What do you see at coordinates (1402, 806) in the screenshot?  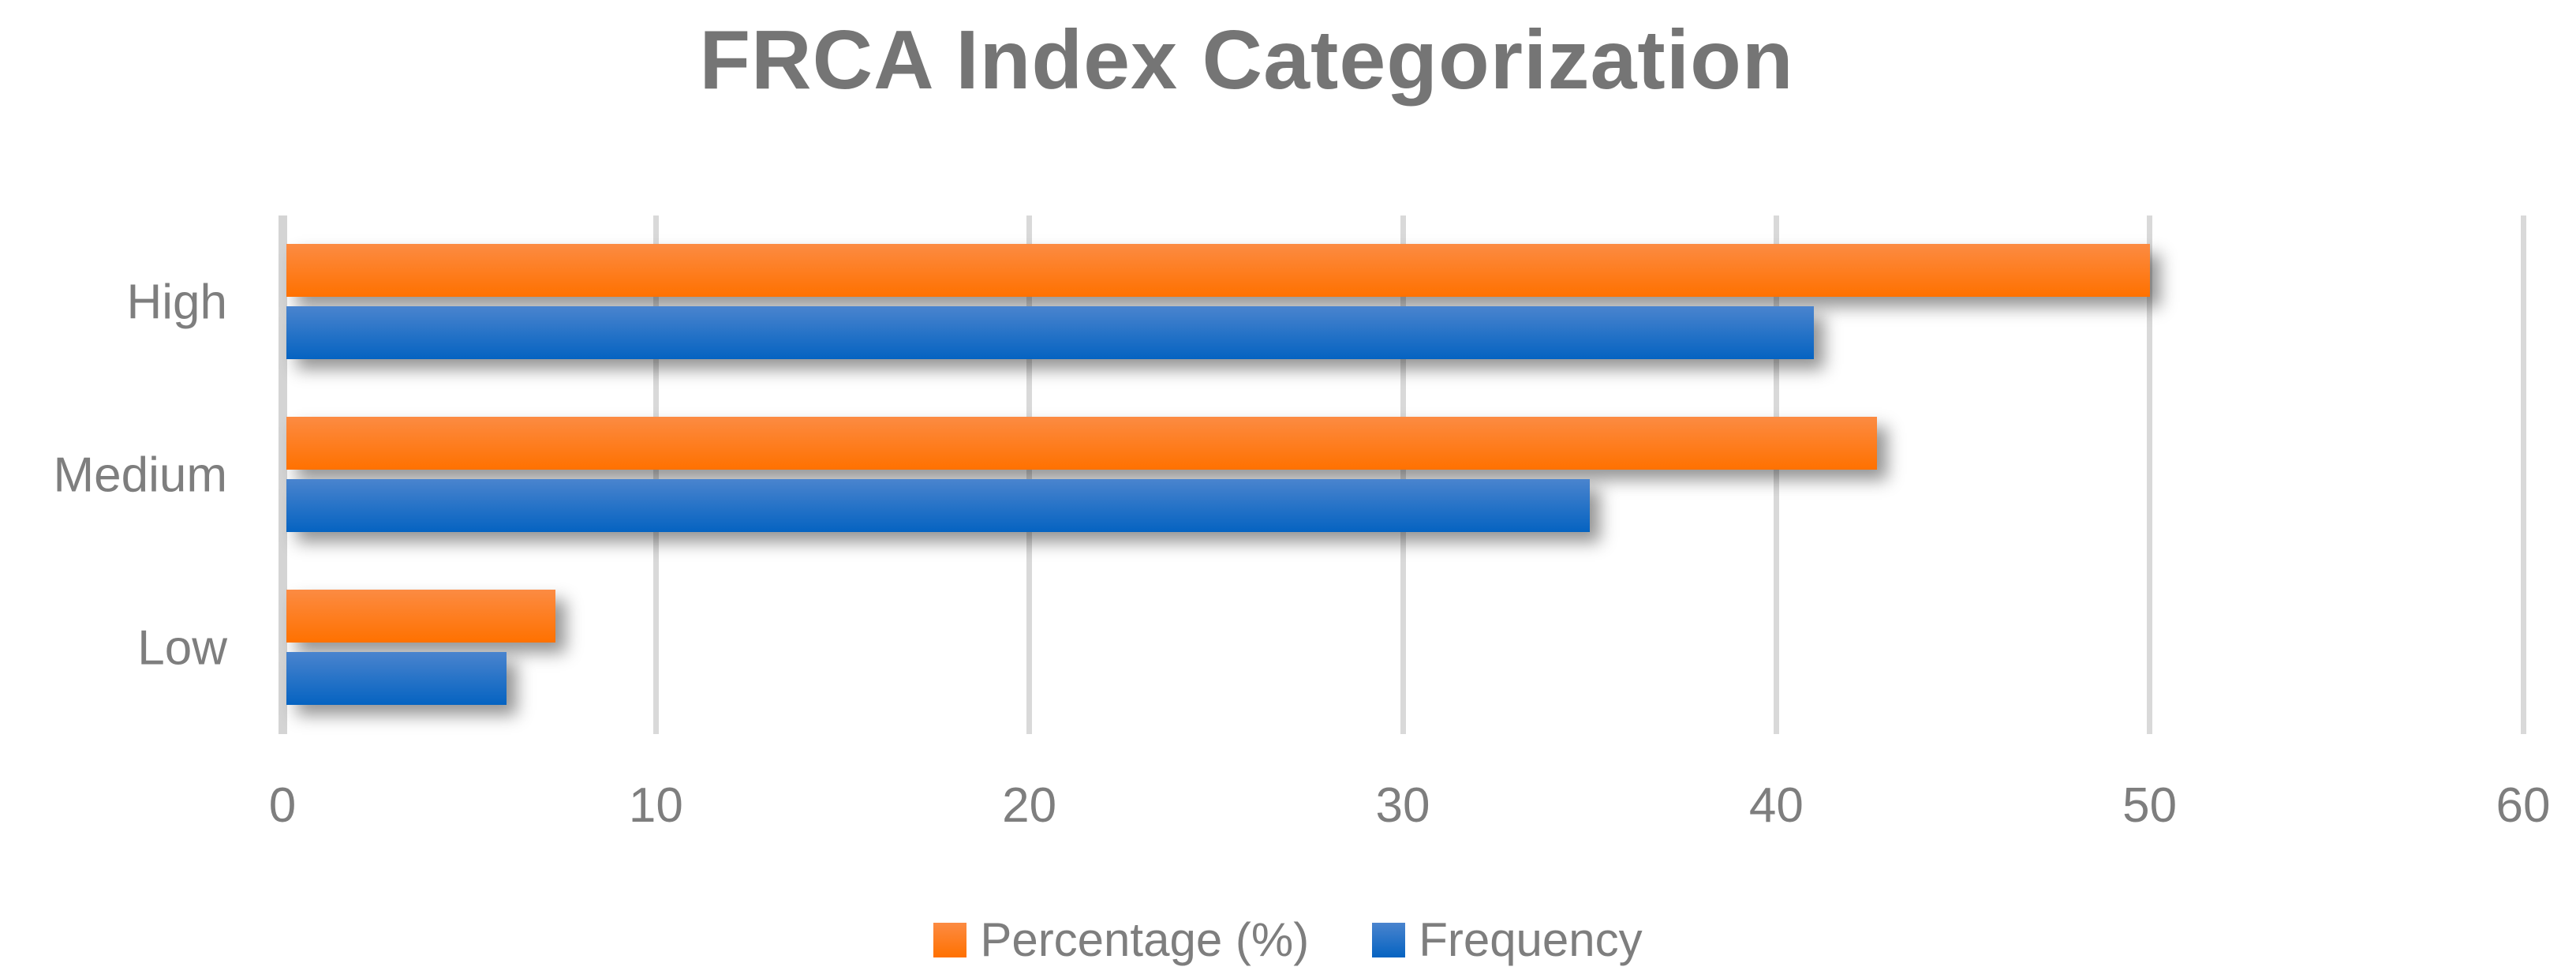 I see `x-tick-label-30: 30` at bounding box center [1402, 806].